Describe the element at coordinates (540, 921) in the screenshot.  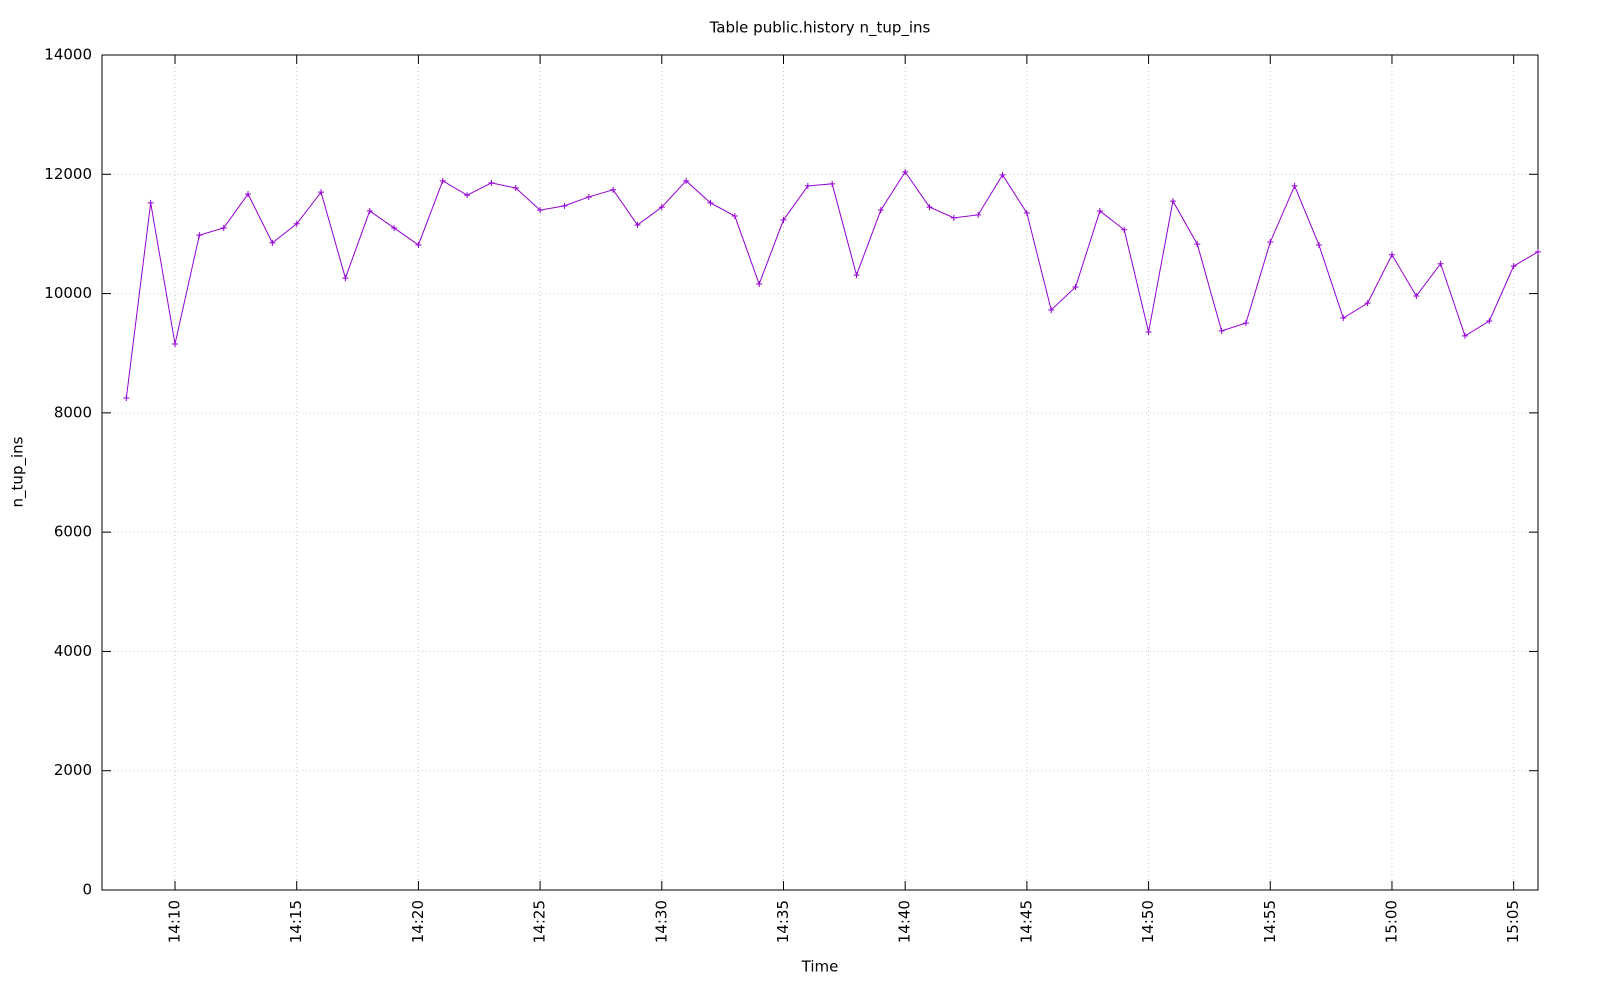
I see `x-tick-label: 14:25` at that location.